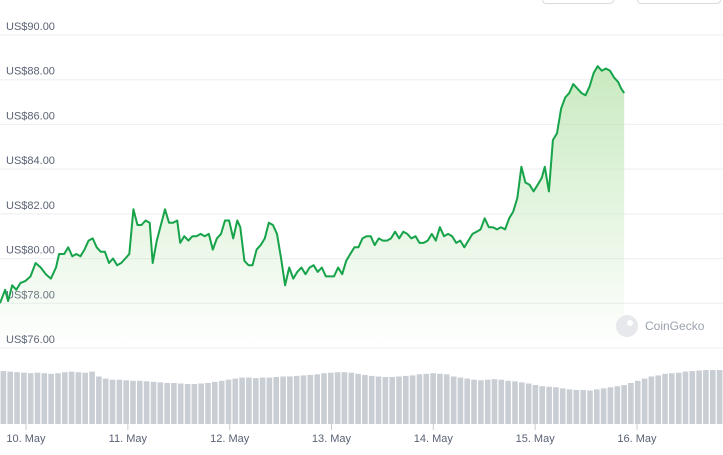  I want to click on watermark-text: CoinGecko, so click(675, 326).